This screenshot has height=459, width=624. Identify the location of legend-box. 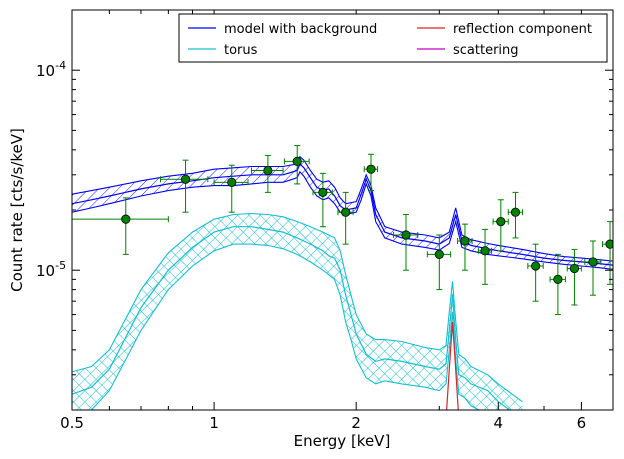
(393, 38).